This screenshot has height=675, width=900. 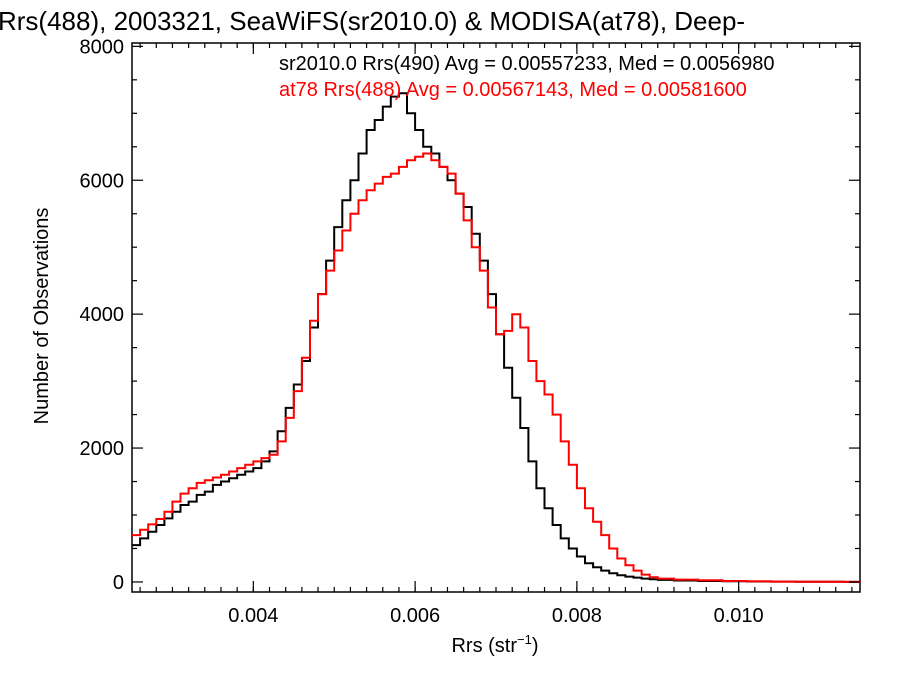 What do you see at coordinates (577, 616) in the screenshot?
I see `x-tick-label: 0.008` at bounding box center [577, 616].